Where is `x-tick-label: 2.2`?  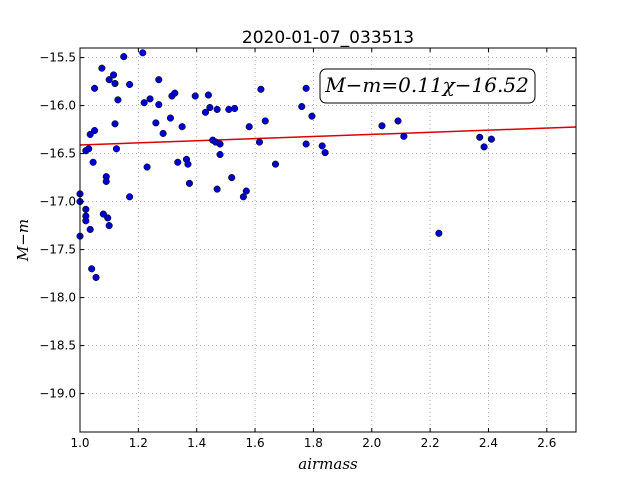
x-tick-label: 2.2 is located at coordinates (430, 443).